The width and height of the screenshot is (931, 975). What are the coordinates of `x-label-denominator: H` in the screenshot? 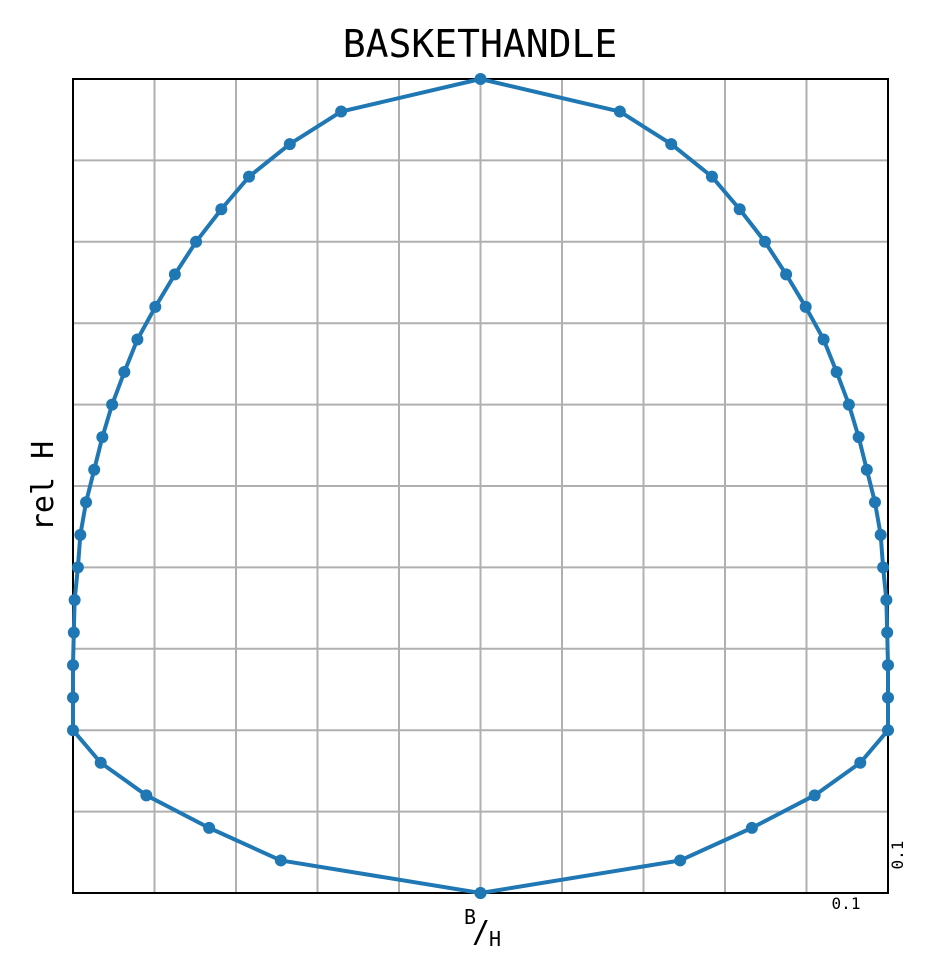 It's located at (495, 939).